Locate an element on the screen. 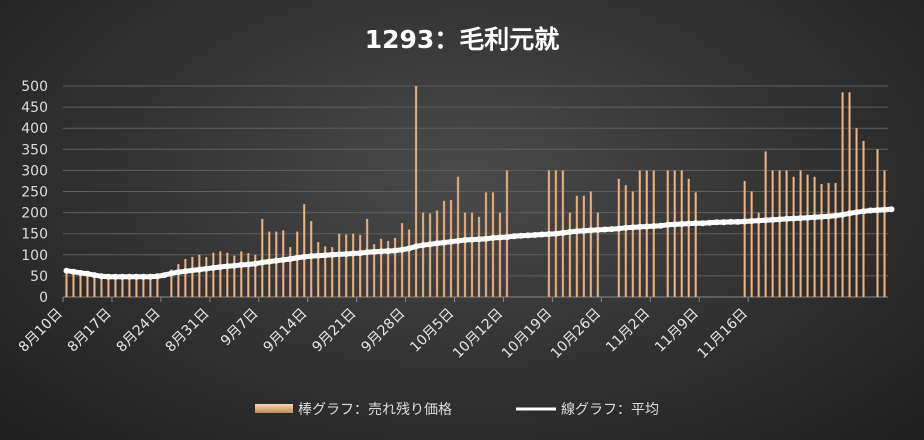 The image size is (924, 440). x-tick-label: 8月10日 is located at coordinates (41, 331).